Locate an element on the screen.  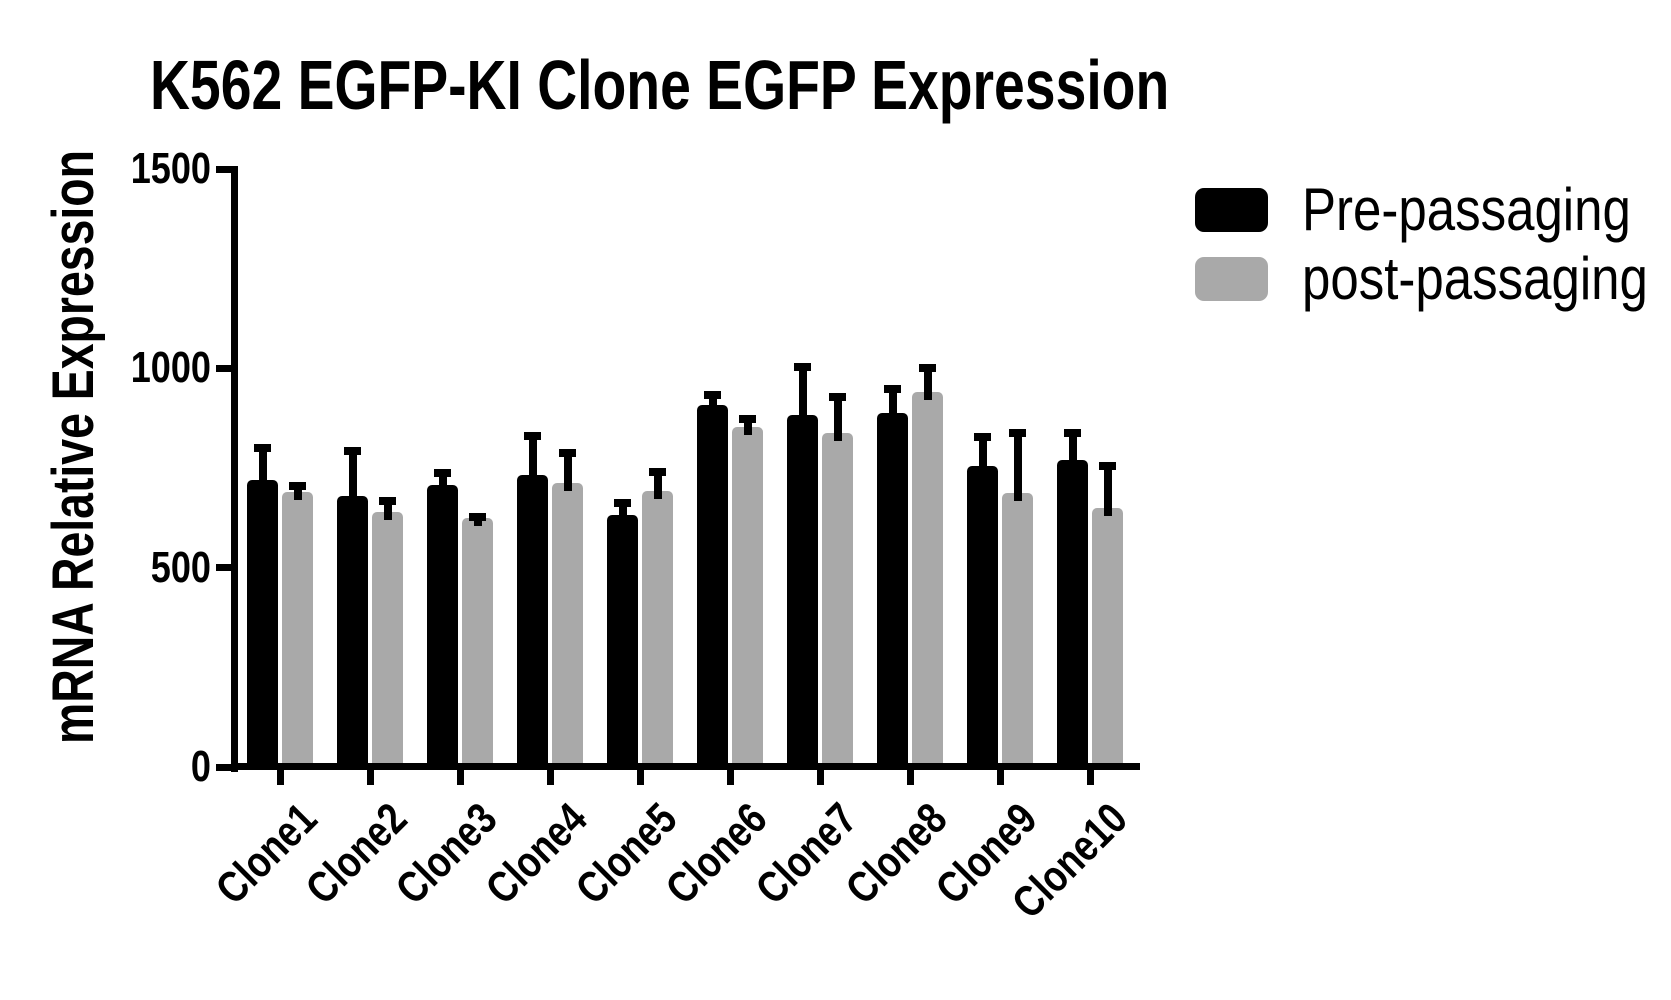
error-bar-cap-pre-clone8 is located at coordinates (892, 389).